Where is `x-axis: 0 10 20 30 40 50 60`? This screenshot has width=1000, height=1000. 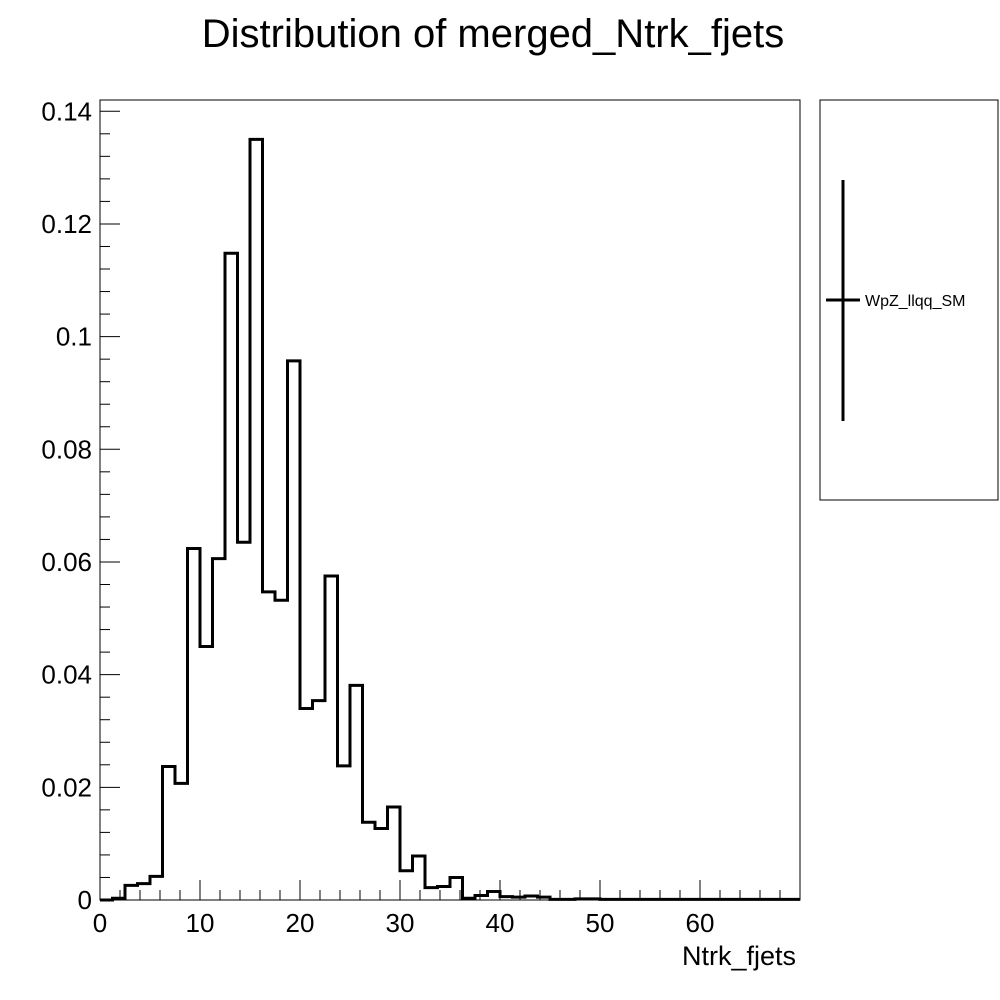
x-axis: 0 10 20 30 40 50 60 is located at coordinates (447, 909).